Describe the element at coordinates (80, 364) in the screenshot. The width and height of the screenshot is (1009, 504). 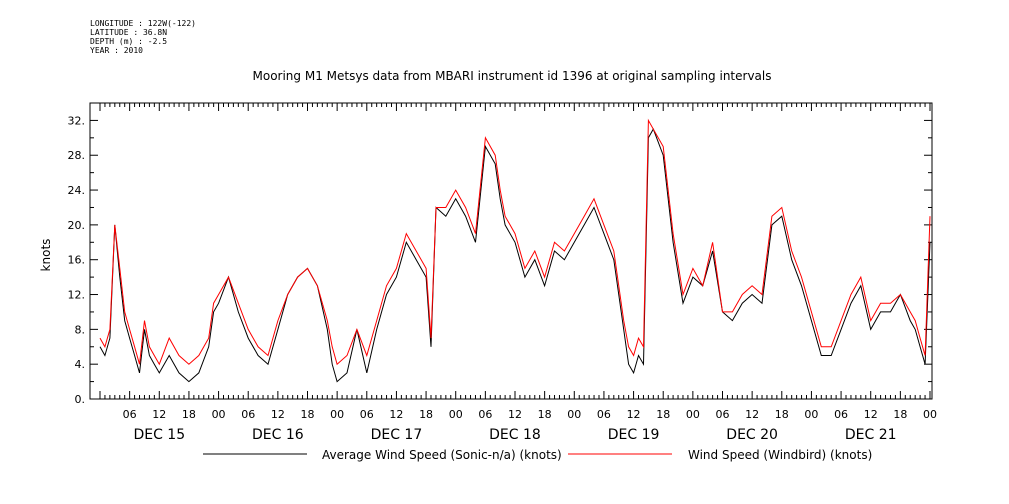
I see `y-tick-label: 4.` at that location.